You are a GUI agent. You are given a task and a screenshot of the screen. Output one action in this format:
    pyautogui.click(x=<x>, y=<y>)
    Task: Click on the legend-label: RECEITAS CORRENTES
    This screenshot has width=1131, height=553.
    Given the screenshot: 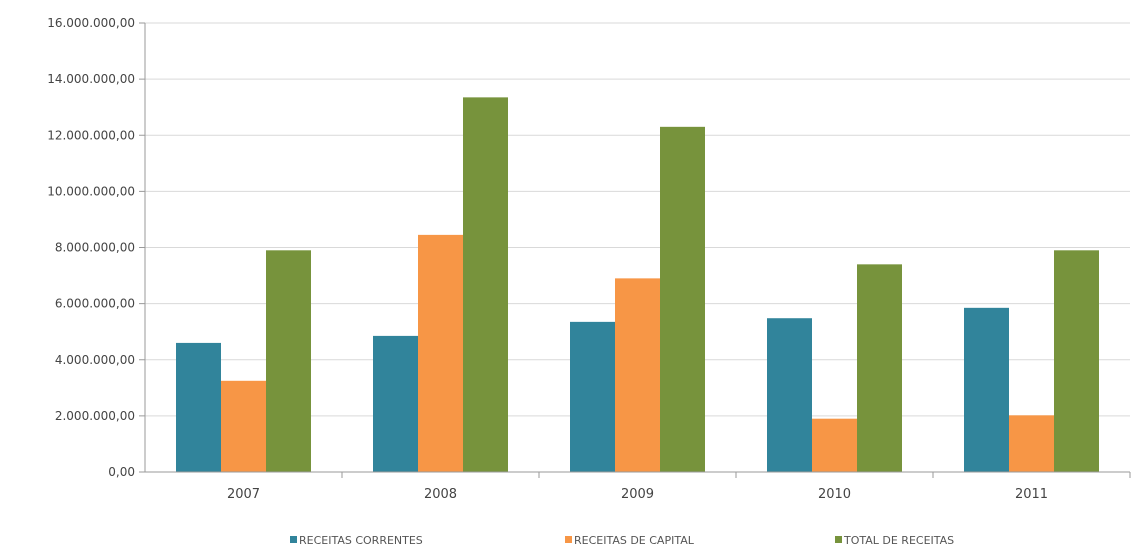 What is the action you would take?
    pyautogui.click(x=361, y=540)
    